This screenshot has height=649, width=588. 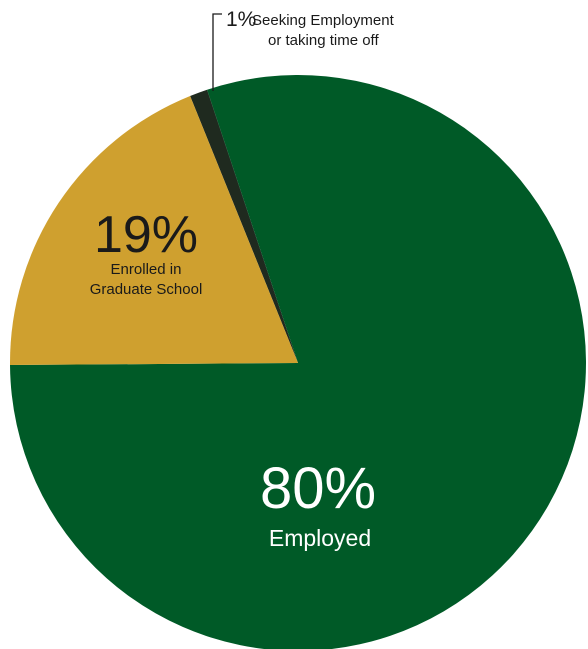 I want to click on slice-gradschool-label-line2: Graduate School, so click(x=146, y=289).